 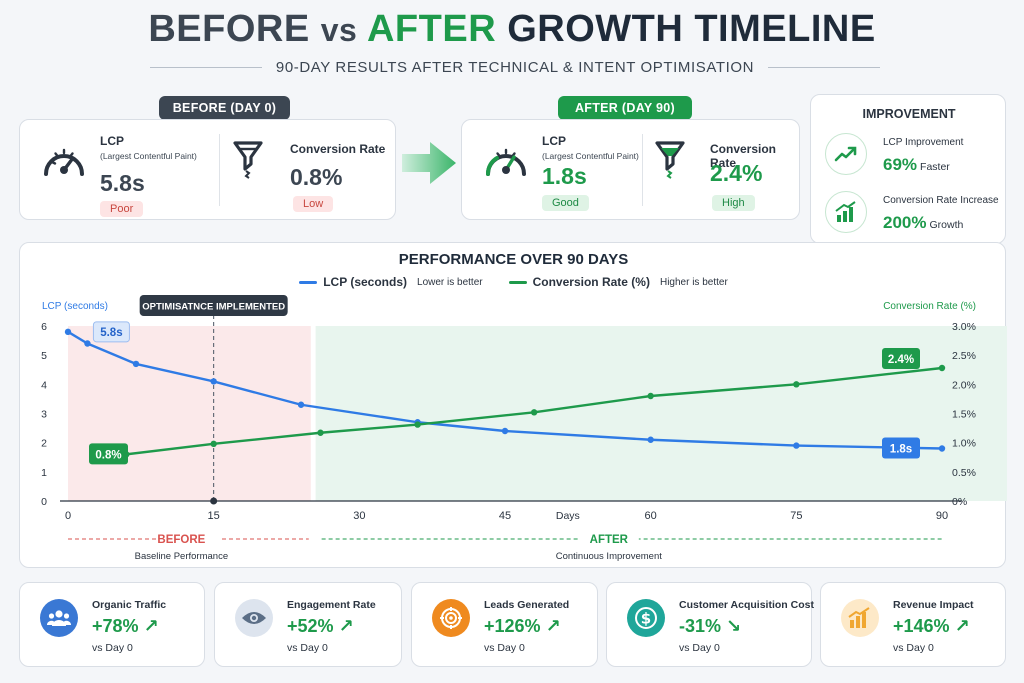 What do you see at coordinates (905, 222) in the screenshot?
I see `conv-increase-number: 200%` at bounding box center [905, 222].